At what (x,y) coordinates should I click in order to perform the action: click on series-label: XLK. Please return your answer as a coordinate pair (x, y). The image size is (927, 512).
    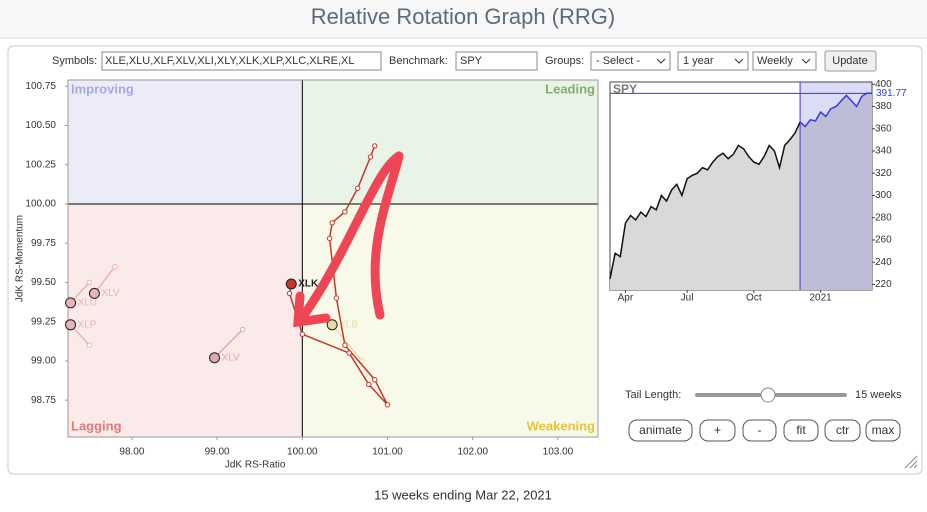
    Looking at the image, I should click on (308, 284).